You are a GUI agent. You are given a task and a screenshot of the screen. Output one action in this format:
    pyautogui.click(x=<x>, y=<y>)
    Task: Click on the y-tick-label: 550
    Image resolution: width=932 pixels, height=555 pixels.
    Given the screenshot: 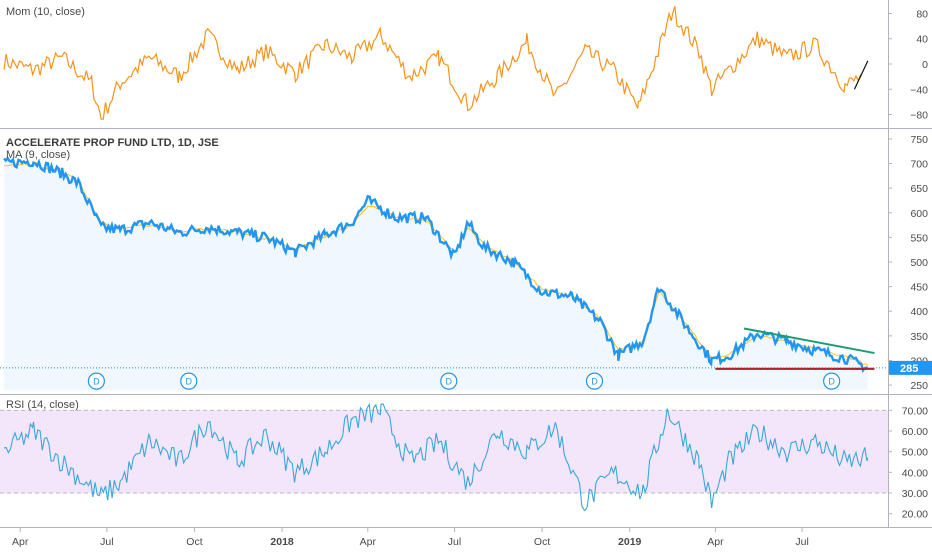 What is the action you would take?
    pyautogui.click(x=919, y=238)
    